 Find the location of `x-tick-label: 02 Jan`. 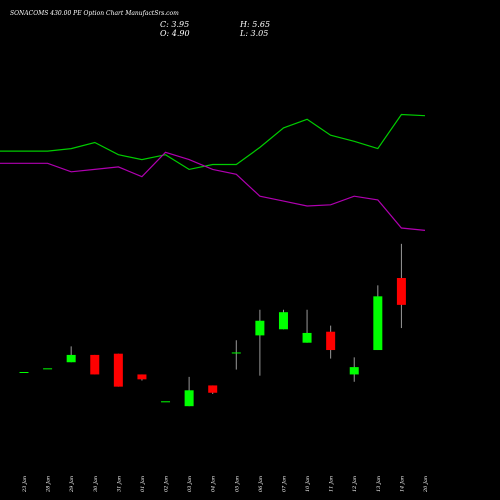

x-tick-label: 02 Jan is located at coordinates (167, 484).